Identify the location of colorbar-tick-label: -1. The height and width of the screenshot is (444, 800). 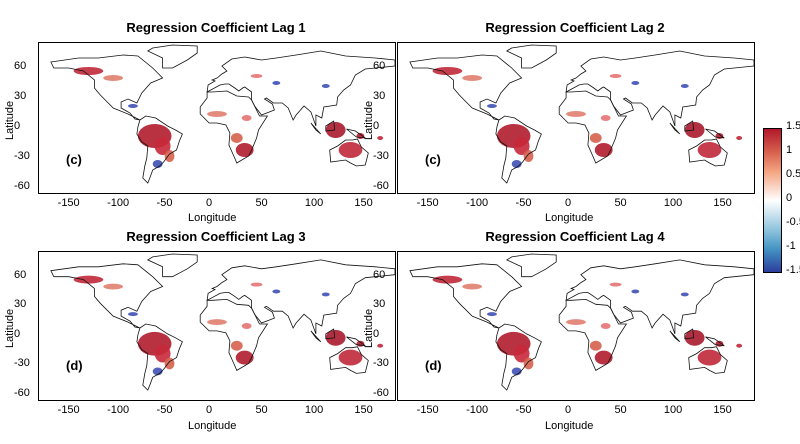
(791, 246).